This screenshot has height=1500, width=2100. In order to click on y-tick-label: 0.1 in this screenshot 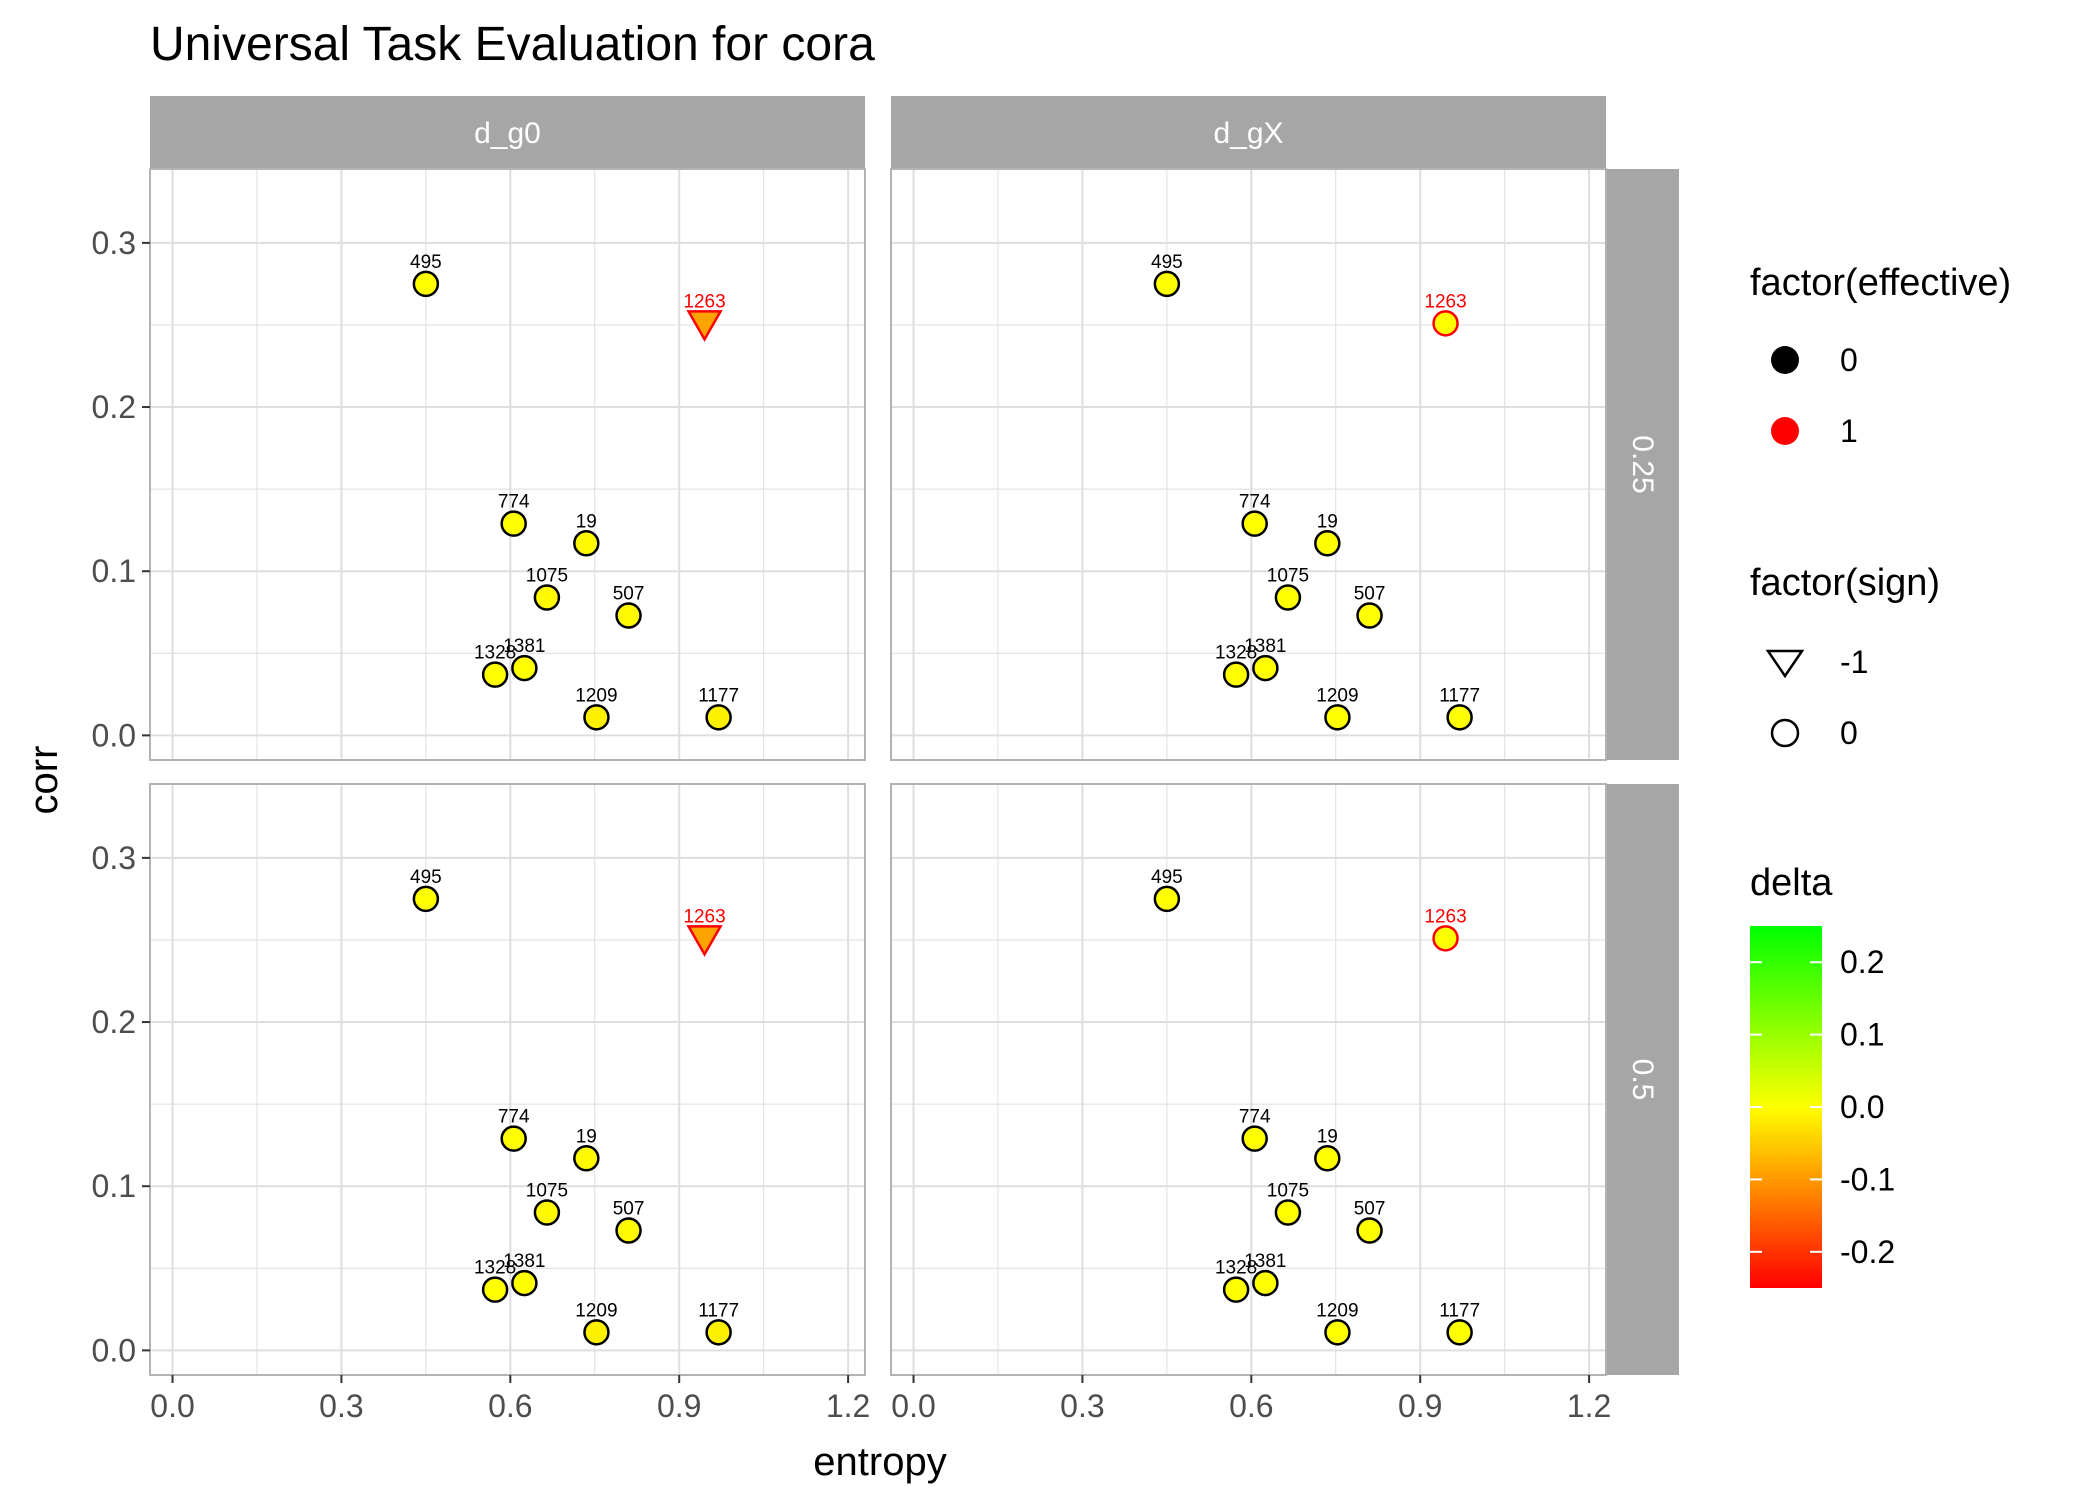, I will do `click(114, 1186)`.